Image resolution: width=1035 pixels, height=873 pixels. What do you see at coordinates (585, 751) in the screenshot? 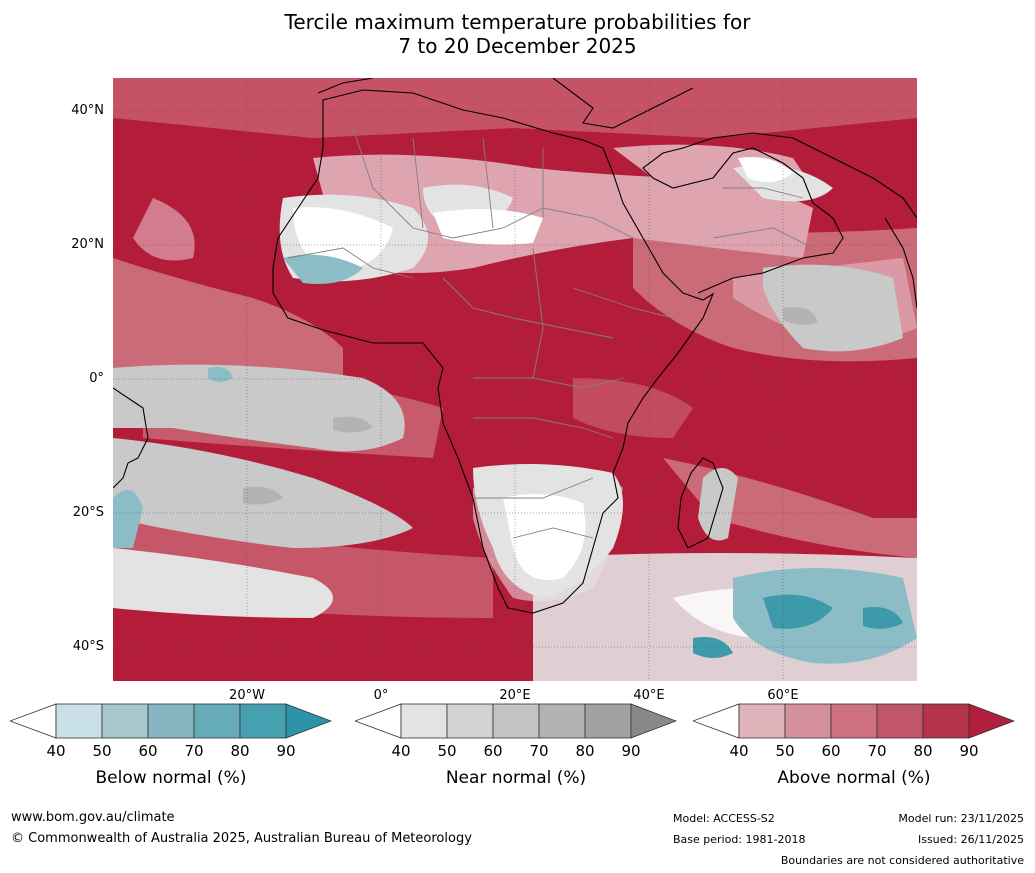
I see `near-tick-80: 80` at bounding box center [585, 751].